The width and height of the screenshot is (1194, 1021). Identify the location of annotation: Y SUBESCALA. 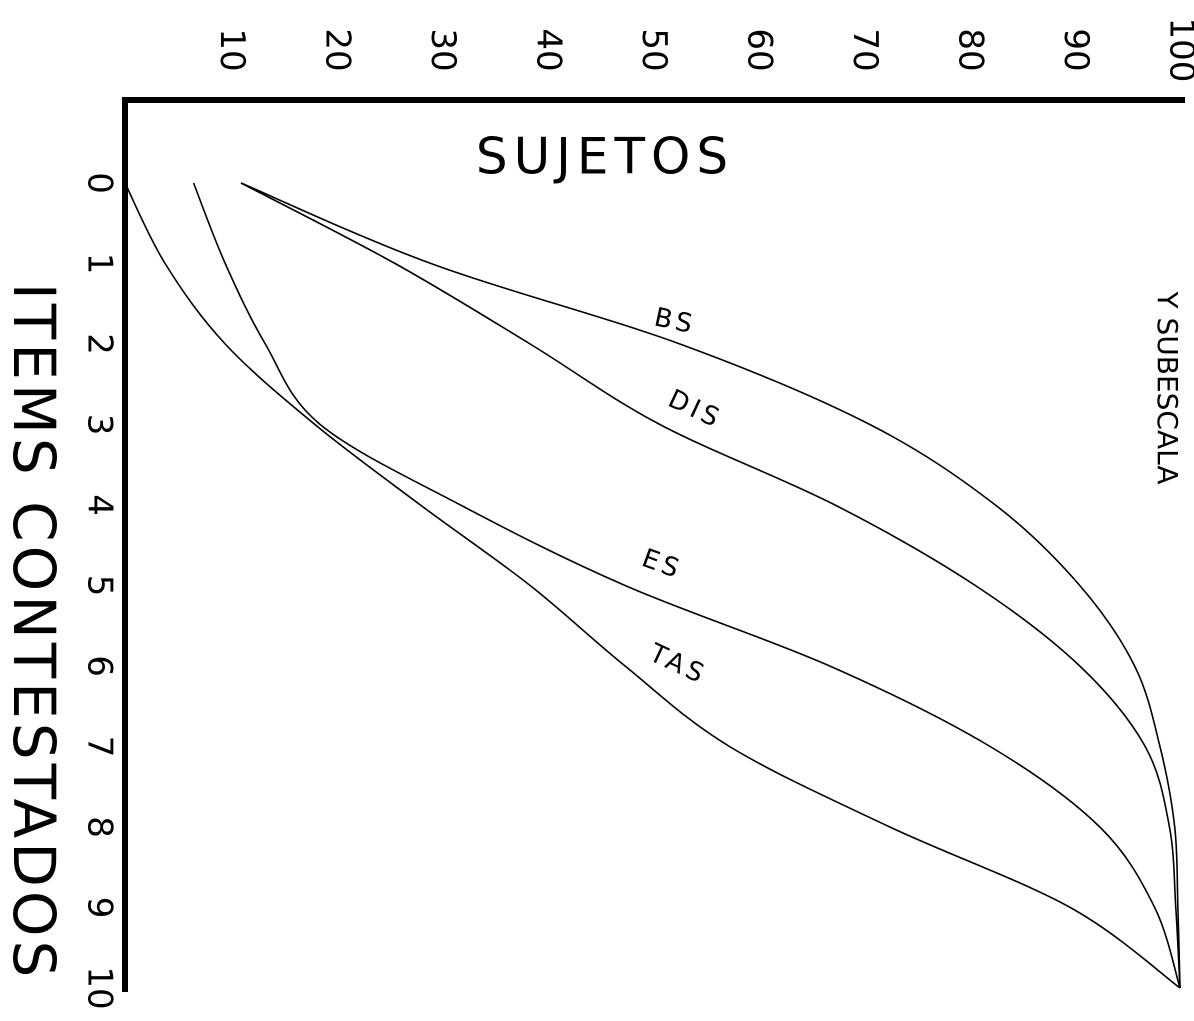
(1167, 387).